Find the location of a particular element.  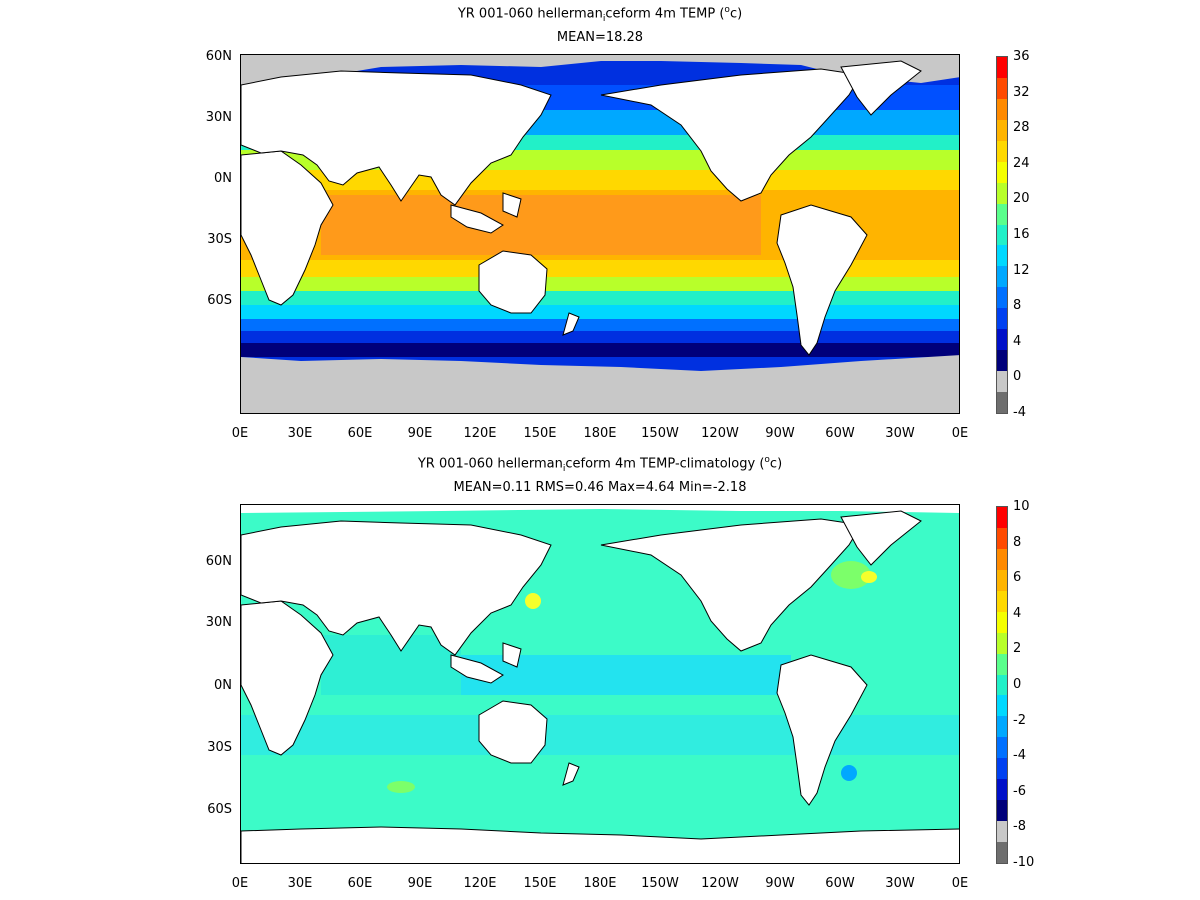

panel1-subtitle: MEAN=18.28 is located at coordinates (600, 37).